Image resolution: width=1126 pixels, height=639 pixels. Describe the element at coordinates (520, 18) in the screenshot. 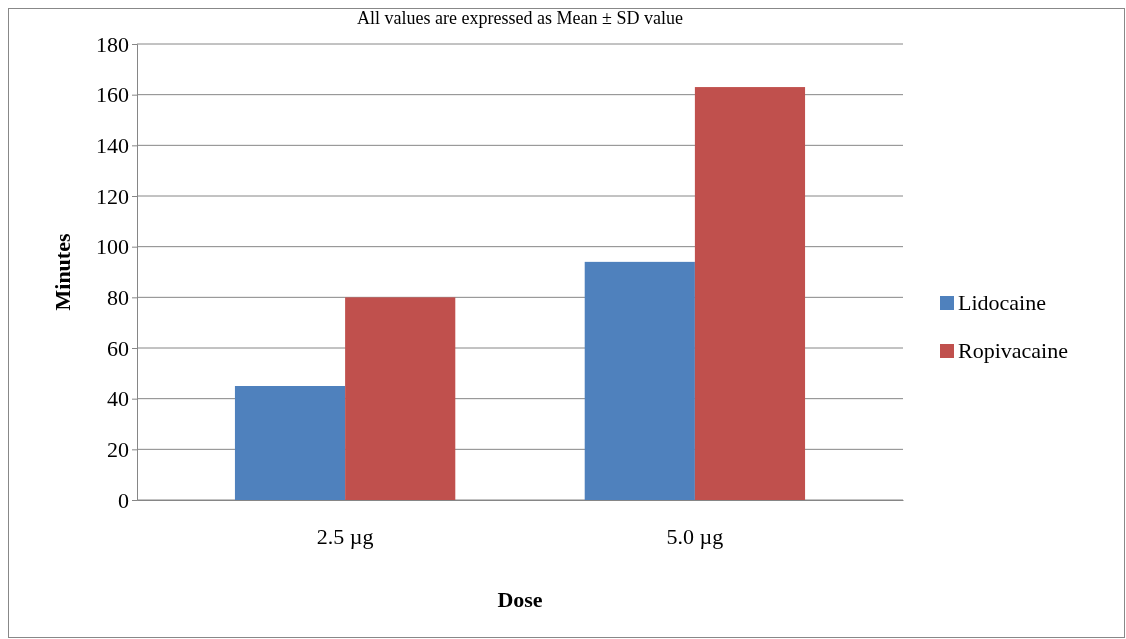

I see `chart-title: All values are expressed as Mean ± SD value` at that location.